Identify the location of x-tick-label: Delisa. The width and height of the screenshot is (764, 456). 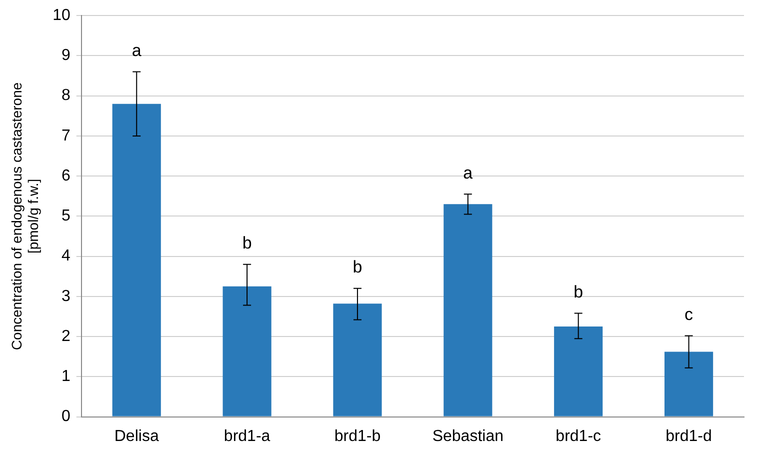
(136, 436).